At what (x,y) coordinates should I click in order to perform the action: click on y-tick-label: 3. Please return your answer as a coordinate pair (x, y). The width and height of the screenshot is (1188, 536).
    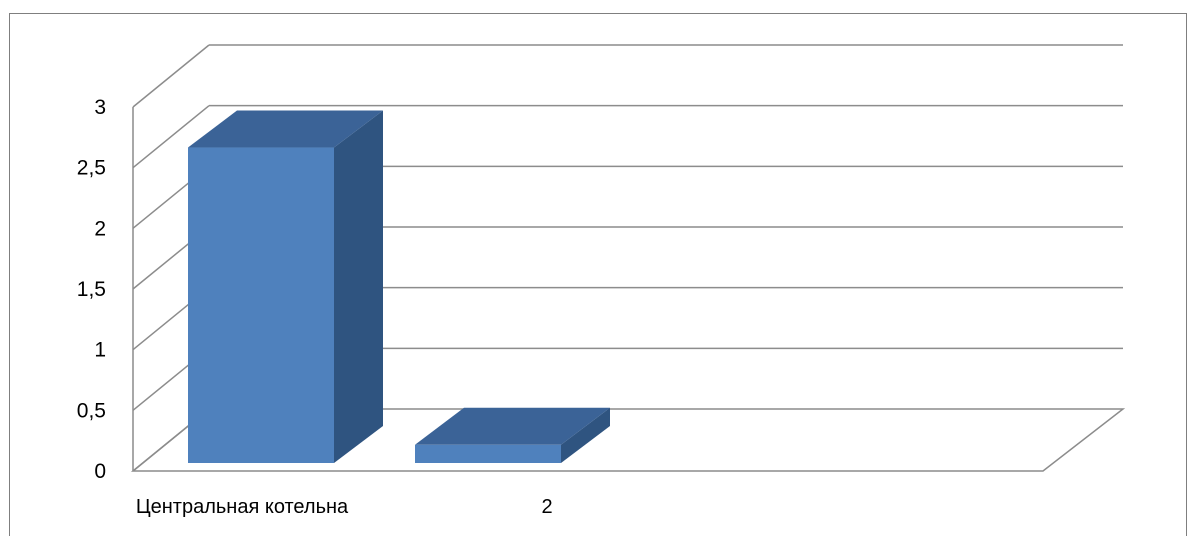
    Looking at the image, I should click on (100, 107).